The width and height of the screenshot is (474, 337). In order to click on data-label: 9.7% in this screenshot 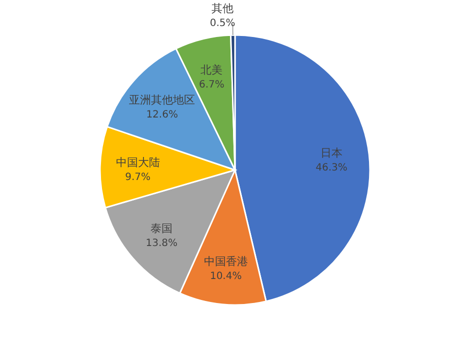, I will do `click(138, 177)`.